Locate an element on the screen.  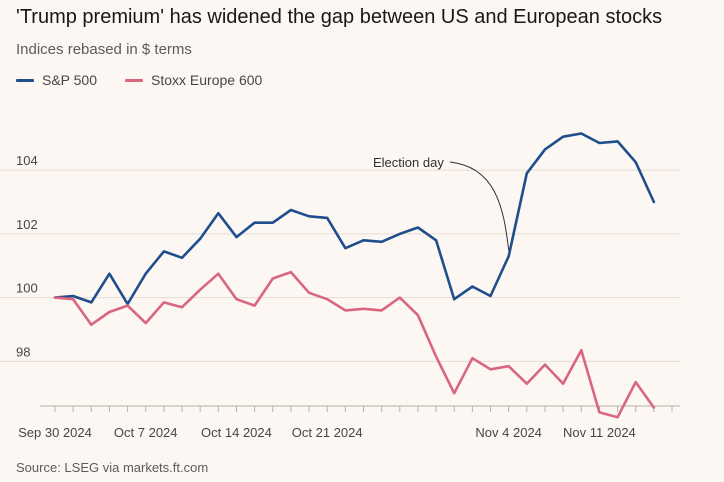
legend-label-stoxx600: Stoxx Europe 600 is located at coordinates (207, 80).